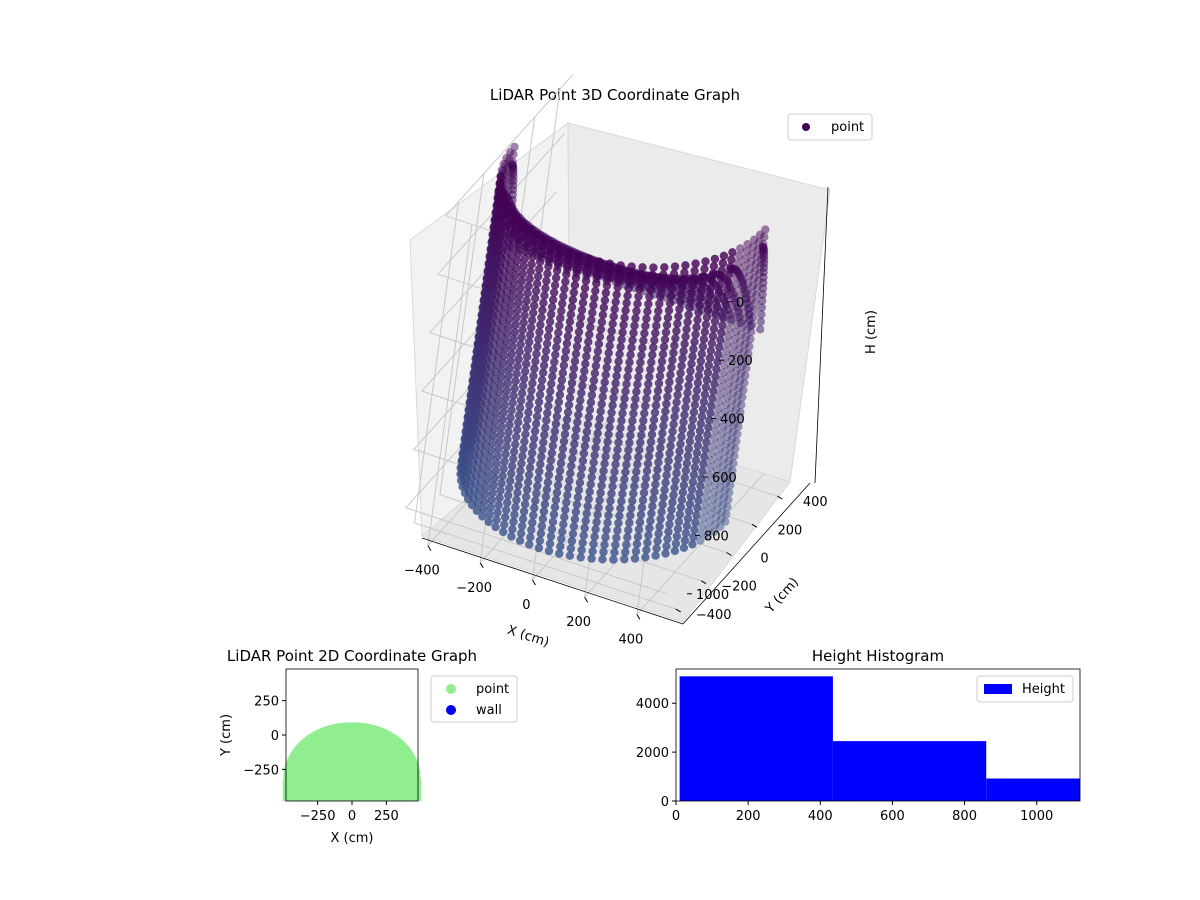  I want to click on legend-hist-swatch, so click(998, 689).